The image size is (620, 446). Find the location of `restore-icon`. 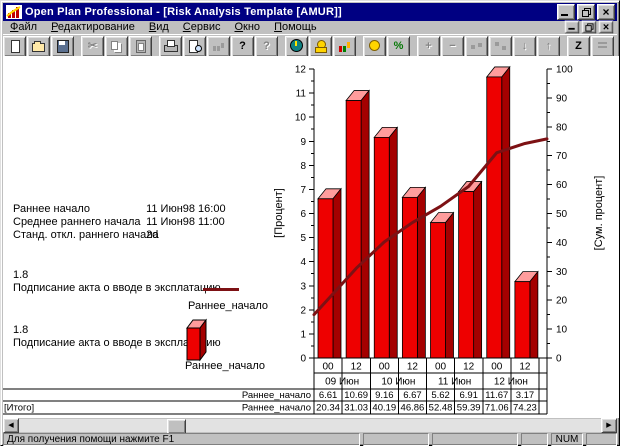

restore-icon is located at coordinates (586, 12).